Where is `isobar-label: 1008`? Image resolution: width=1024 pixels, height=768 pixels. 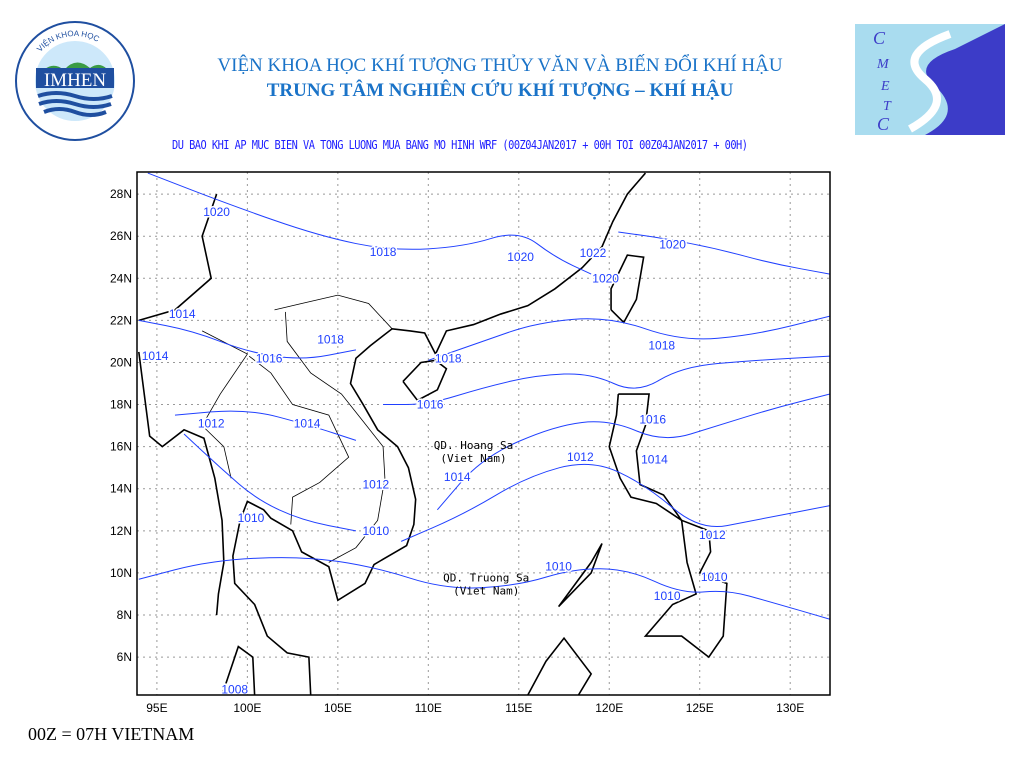 isobar-label: 1008 is located at coordinates (234, 690).